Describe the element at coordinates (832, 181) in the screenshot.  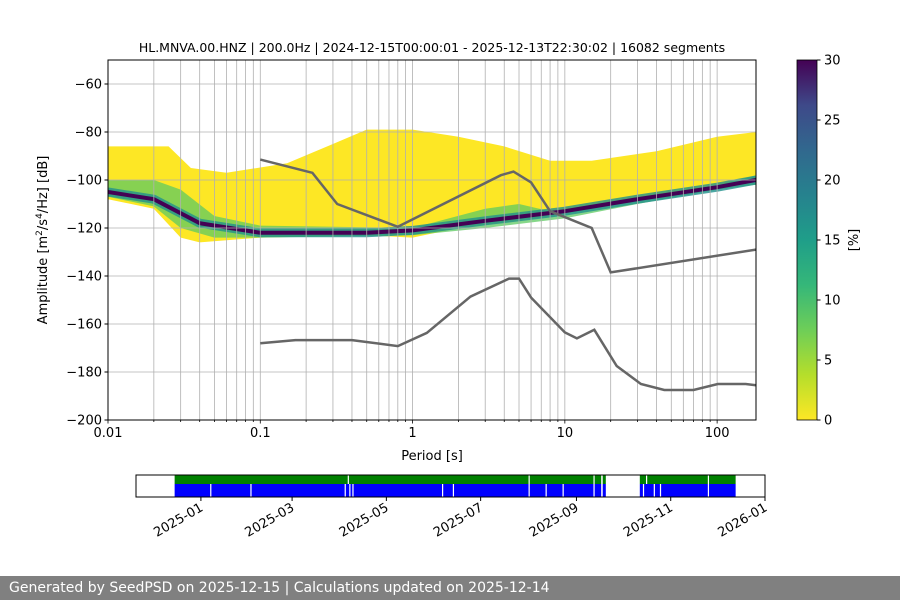
I see `colorbar-tick-label: 20` at that location.